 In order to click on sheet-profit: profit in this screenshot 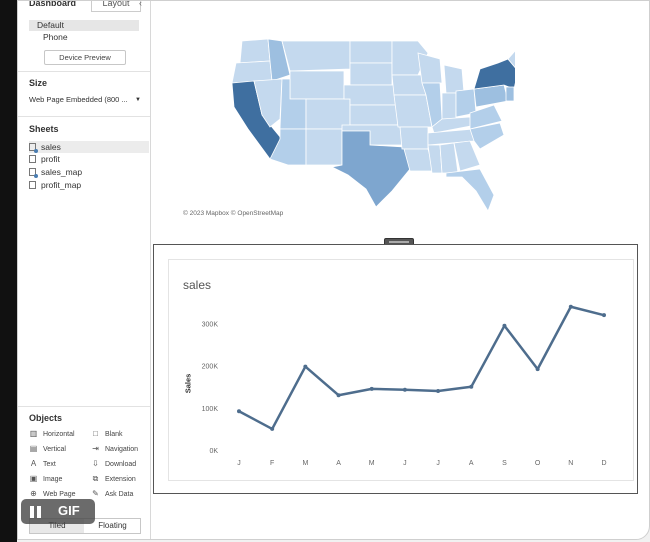, I will do `click(89, 159)`.